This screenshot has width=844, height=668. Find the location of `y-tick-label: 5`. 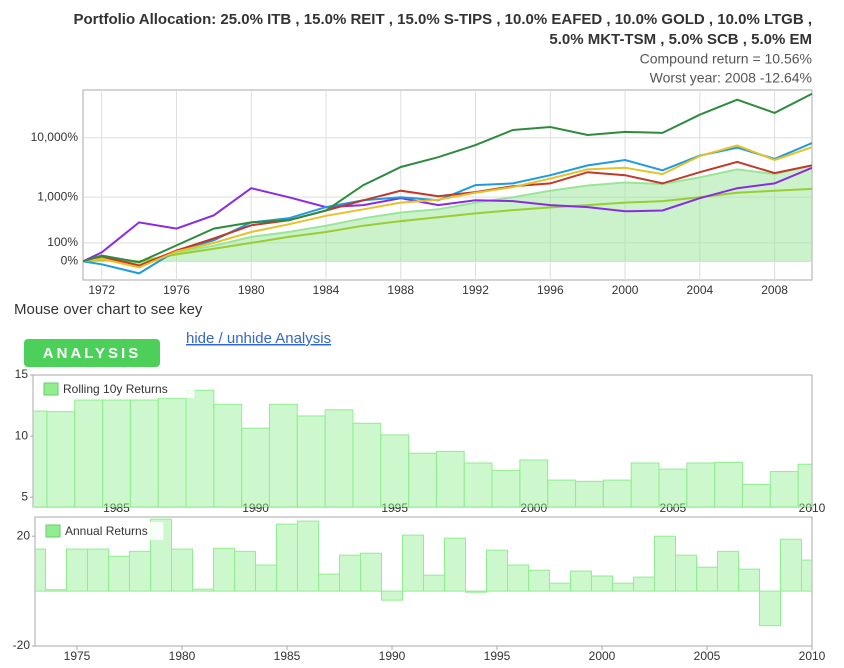

y-tick-label: 5 is located at coordinates (24, 496).